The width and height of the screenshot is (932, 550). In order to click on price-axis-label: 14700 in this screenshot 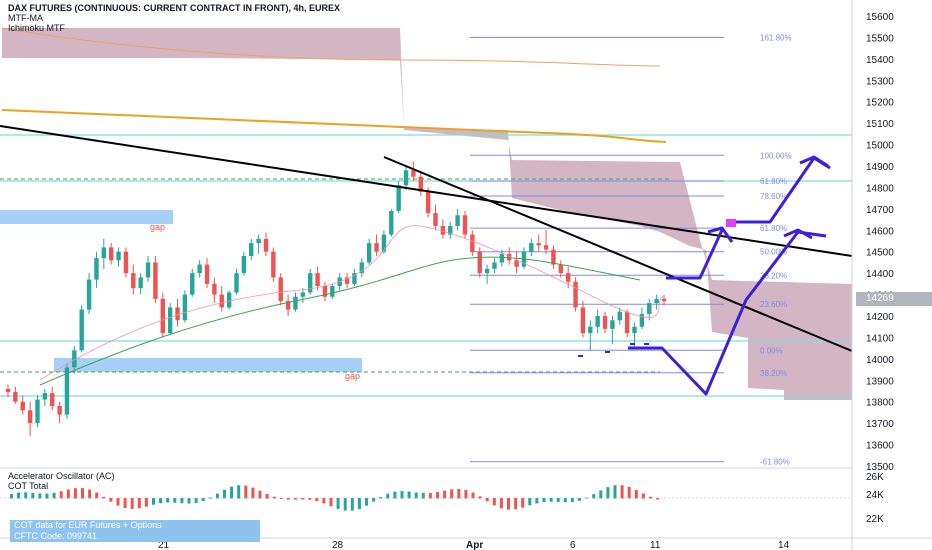, I will do `click(880, 210)`.